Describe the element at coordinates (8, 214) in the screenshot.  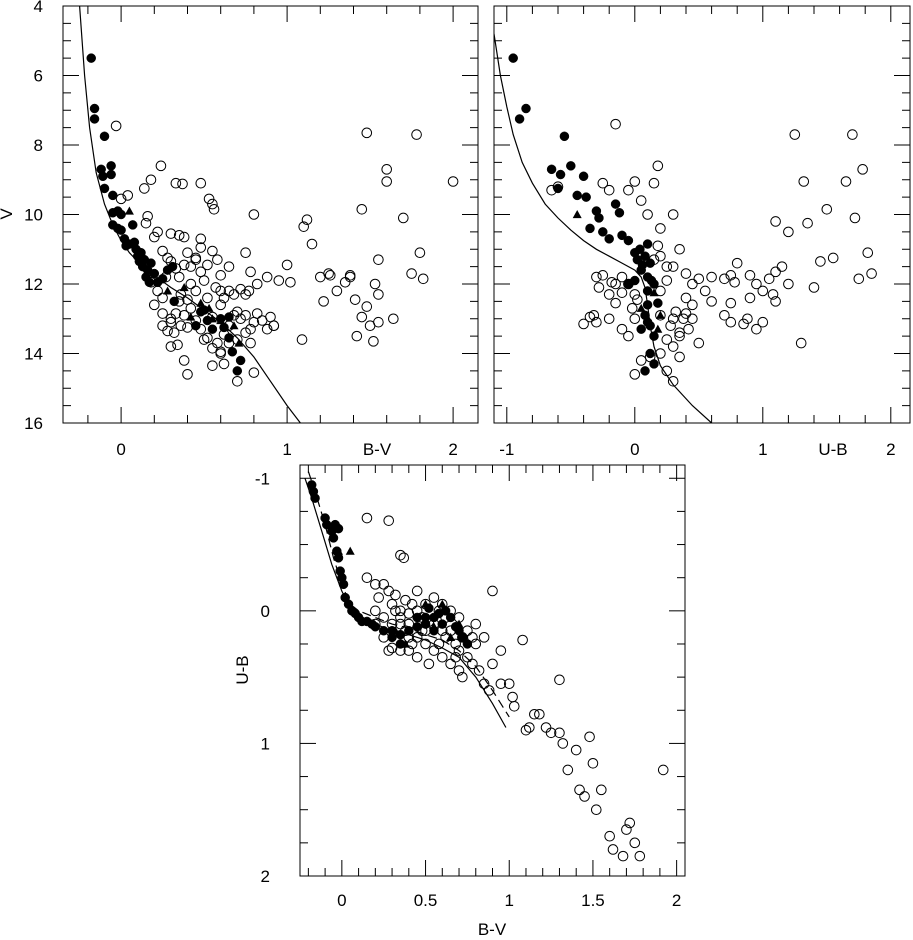
I see `y-axis-label: V` at that location.